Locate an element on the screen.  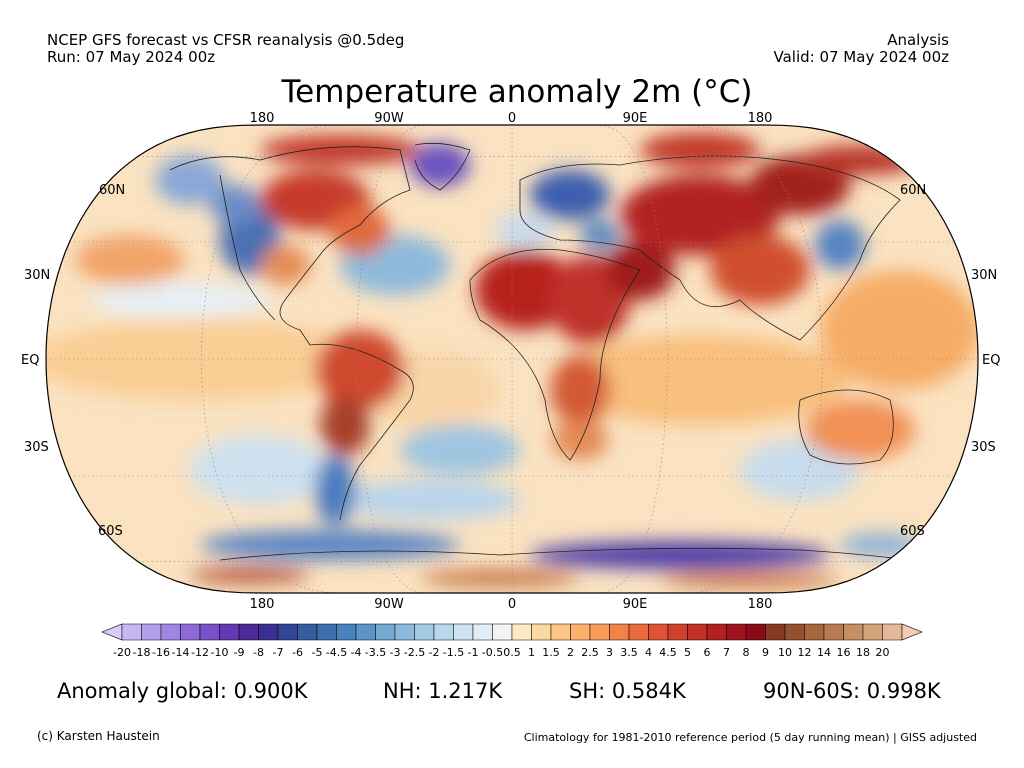
lat-label-left: 30N is located at coordinates (37, 275).